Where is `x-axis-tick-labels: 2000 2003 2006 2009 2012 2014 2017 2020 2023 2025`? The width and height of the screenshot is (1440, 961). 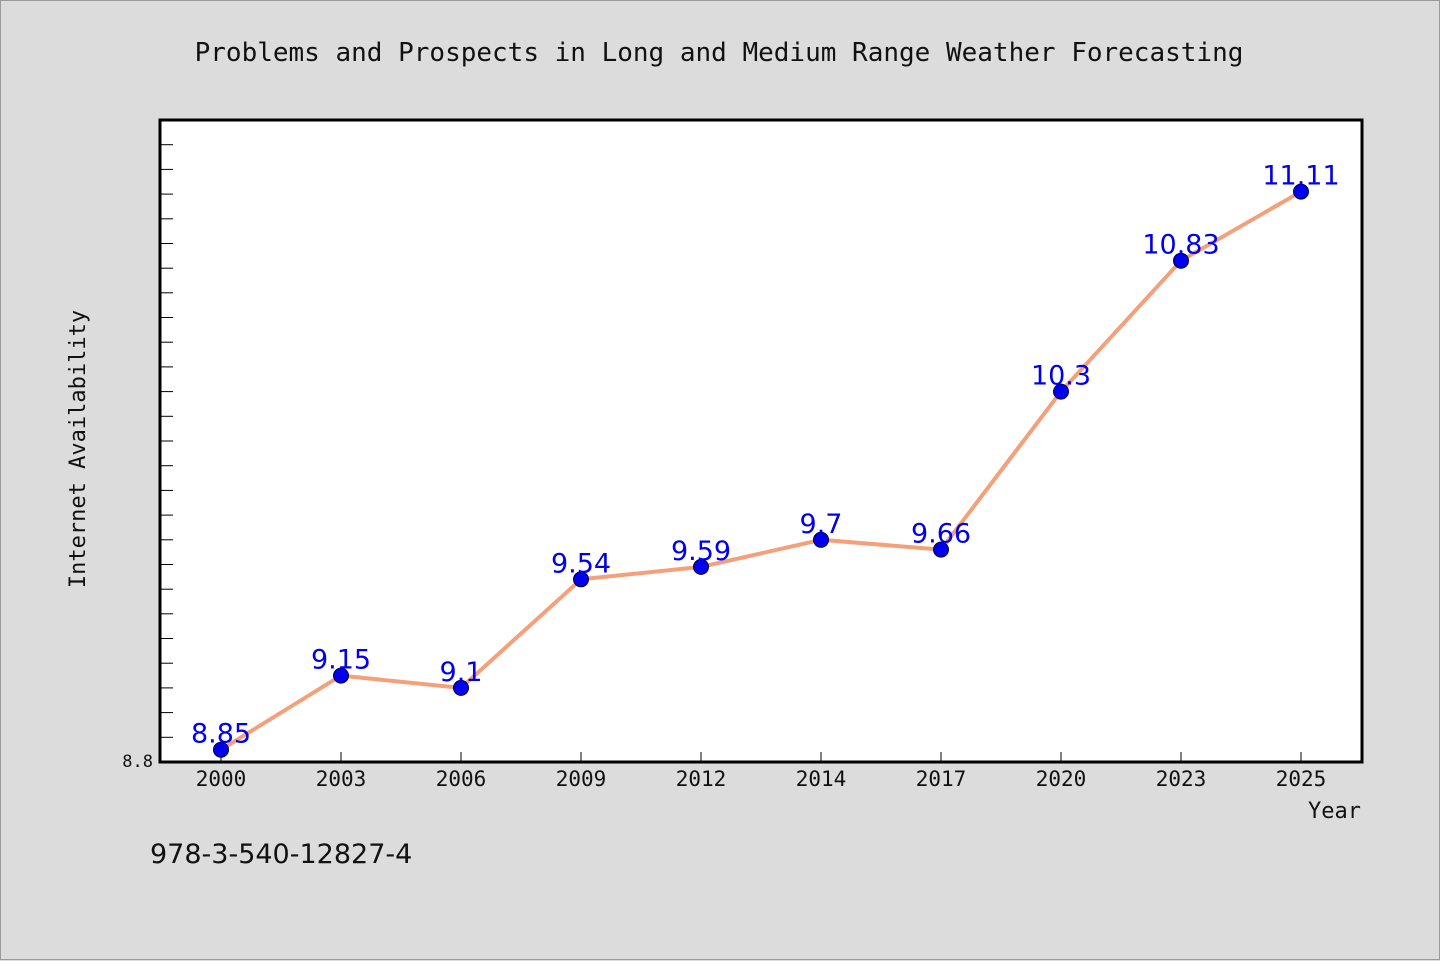 x-axis-tick-labels: 2000 2003 2006 2009 2012 2014 2017 2020 2023 2025 is located at coordinates (761, 779).